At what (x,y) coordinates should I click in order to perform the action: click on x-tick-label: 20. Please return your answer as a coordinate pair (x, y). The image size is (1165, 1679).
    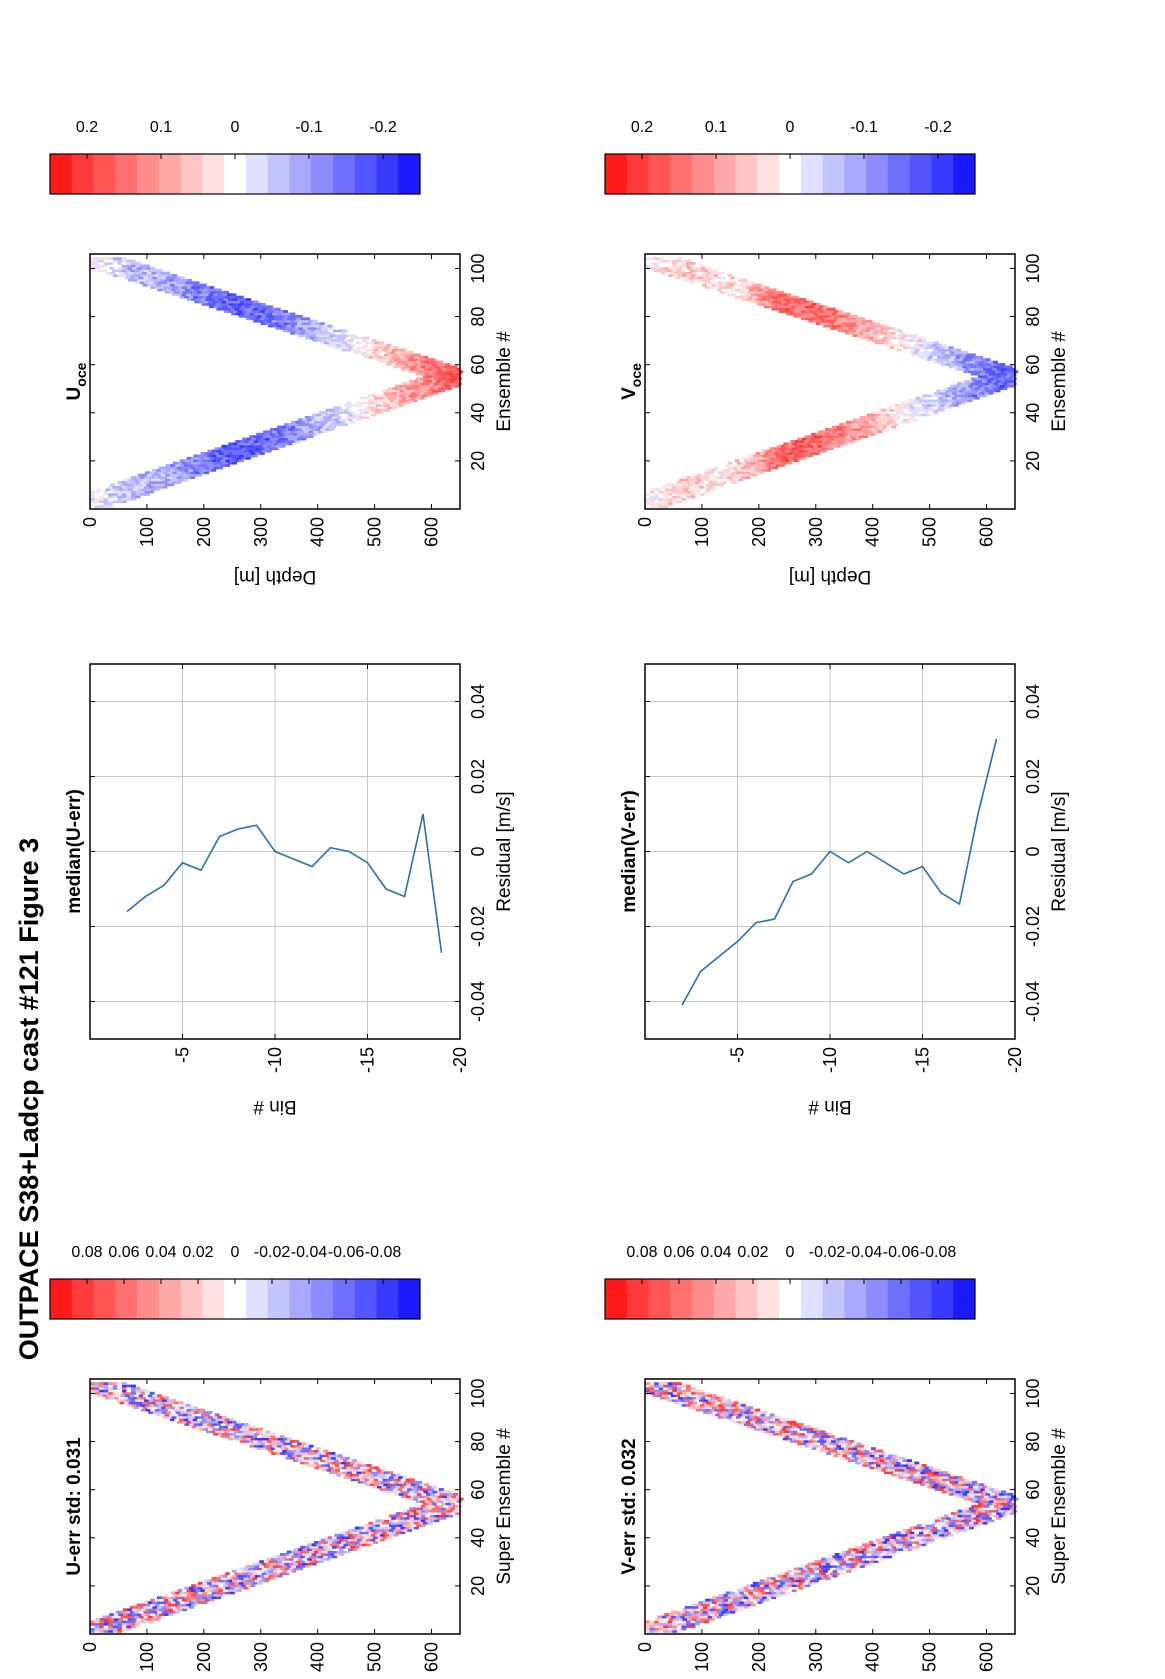
    Looking at the image, I should click on (1033, 1586).